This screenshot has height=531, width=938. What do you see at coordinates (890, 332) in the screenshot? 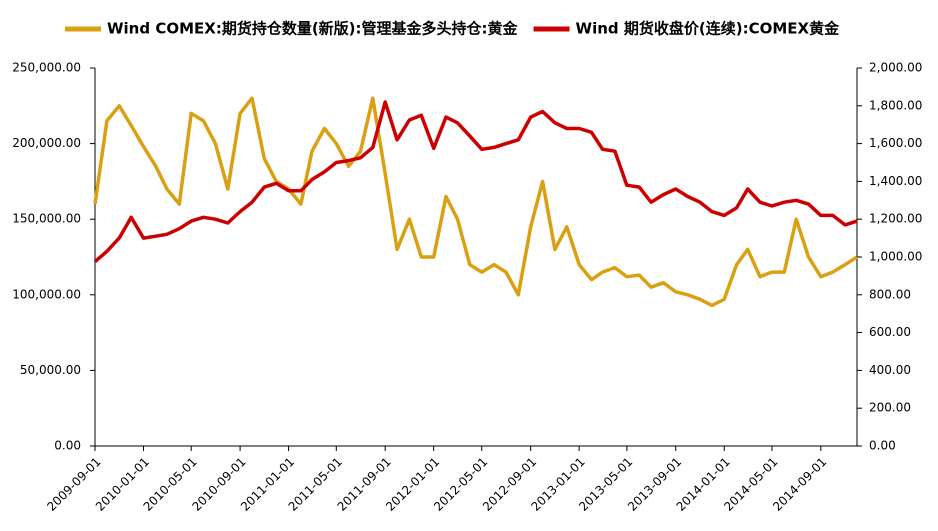
I see `y2-tick-label: 600.00` at bounding box center [890, 332].